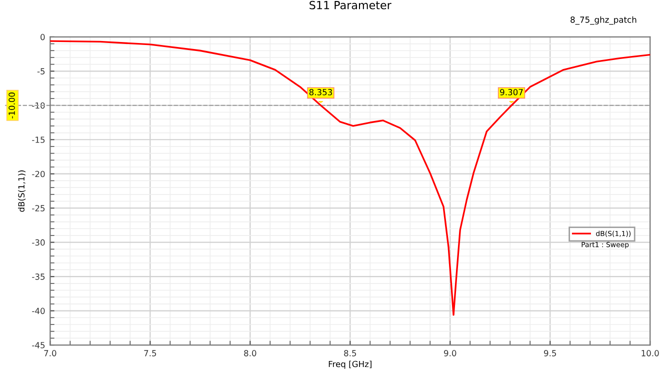 The height and width of the screenshot is (373, 660). Describe the element at coordinates (41, 71) in the screenshot. I see `y-tick-label: -5` at that location.